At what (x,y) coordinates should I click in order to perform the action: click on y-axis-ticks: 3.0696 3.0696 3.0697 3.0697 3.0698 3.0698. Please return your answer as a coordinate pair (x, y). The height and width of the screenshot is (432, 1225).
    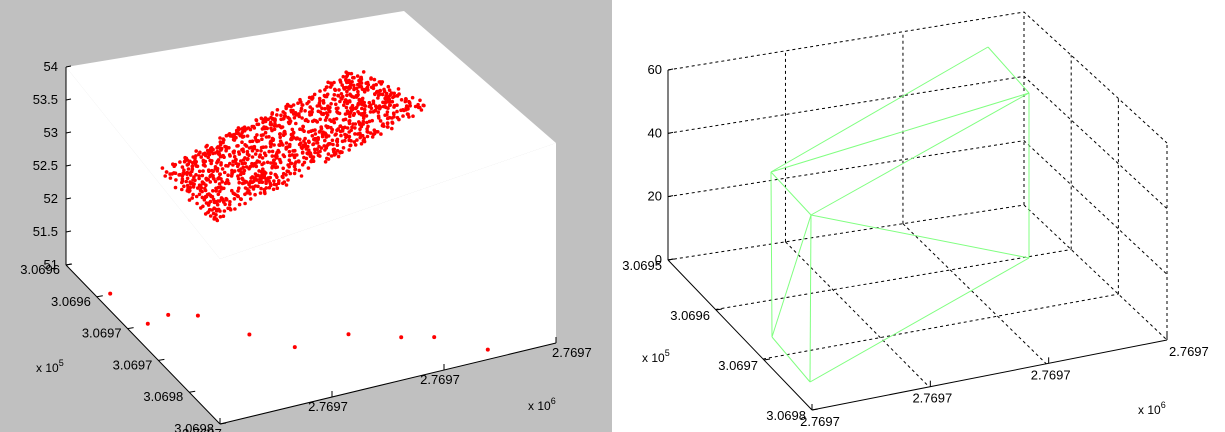
    Looking at the image, I should click on (123, 347).